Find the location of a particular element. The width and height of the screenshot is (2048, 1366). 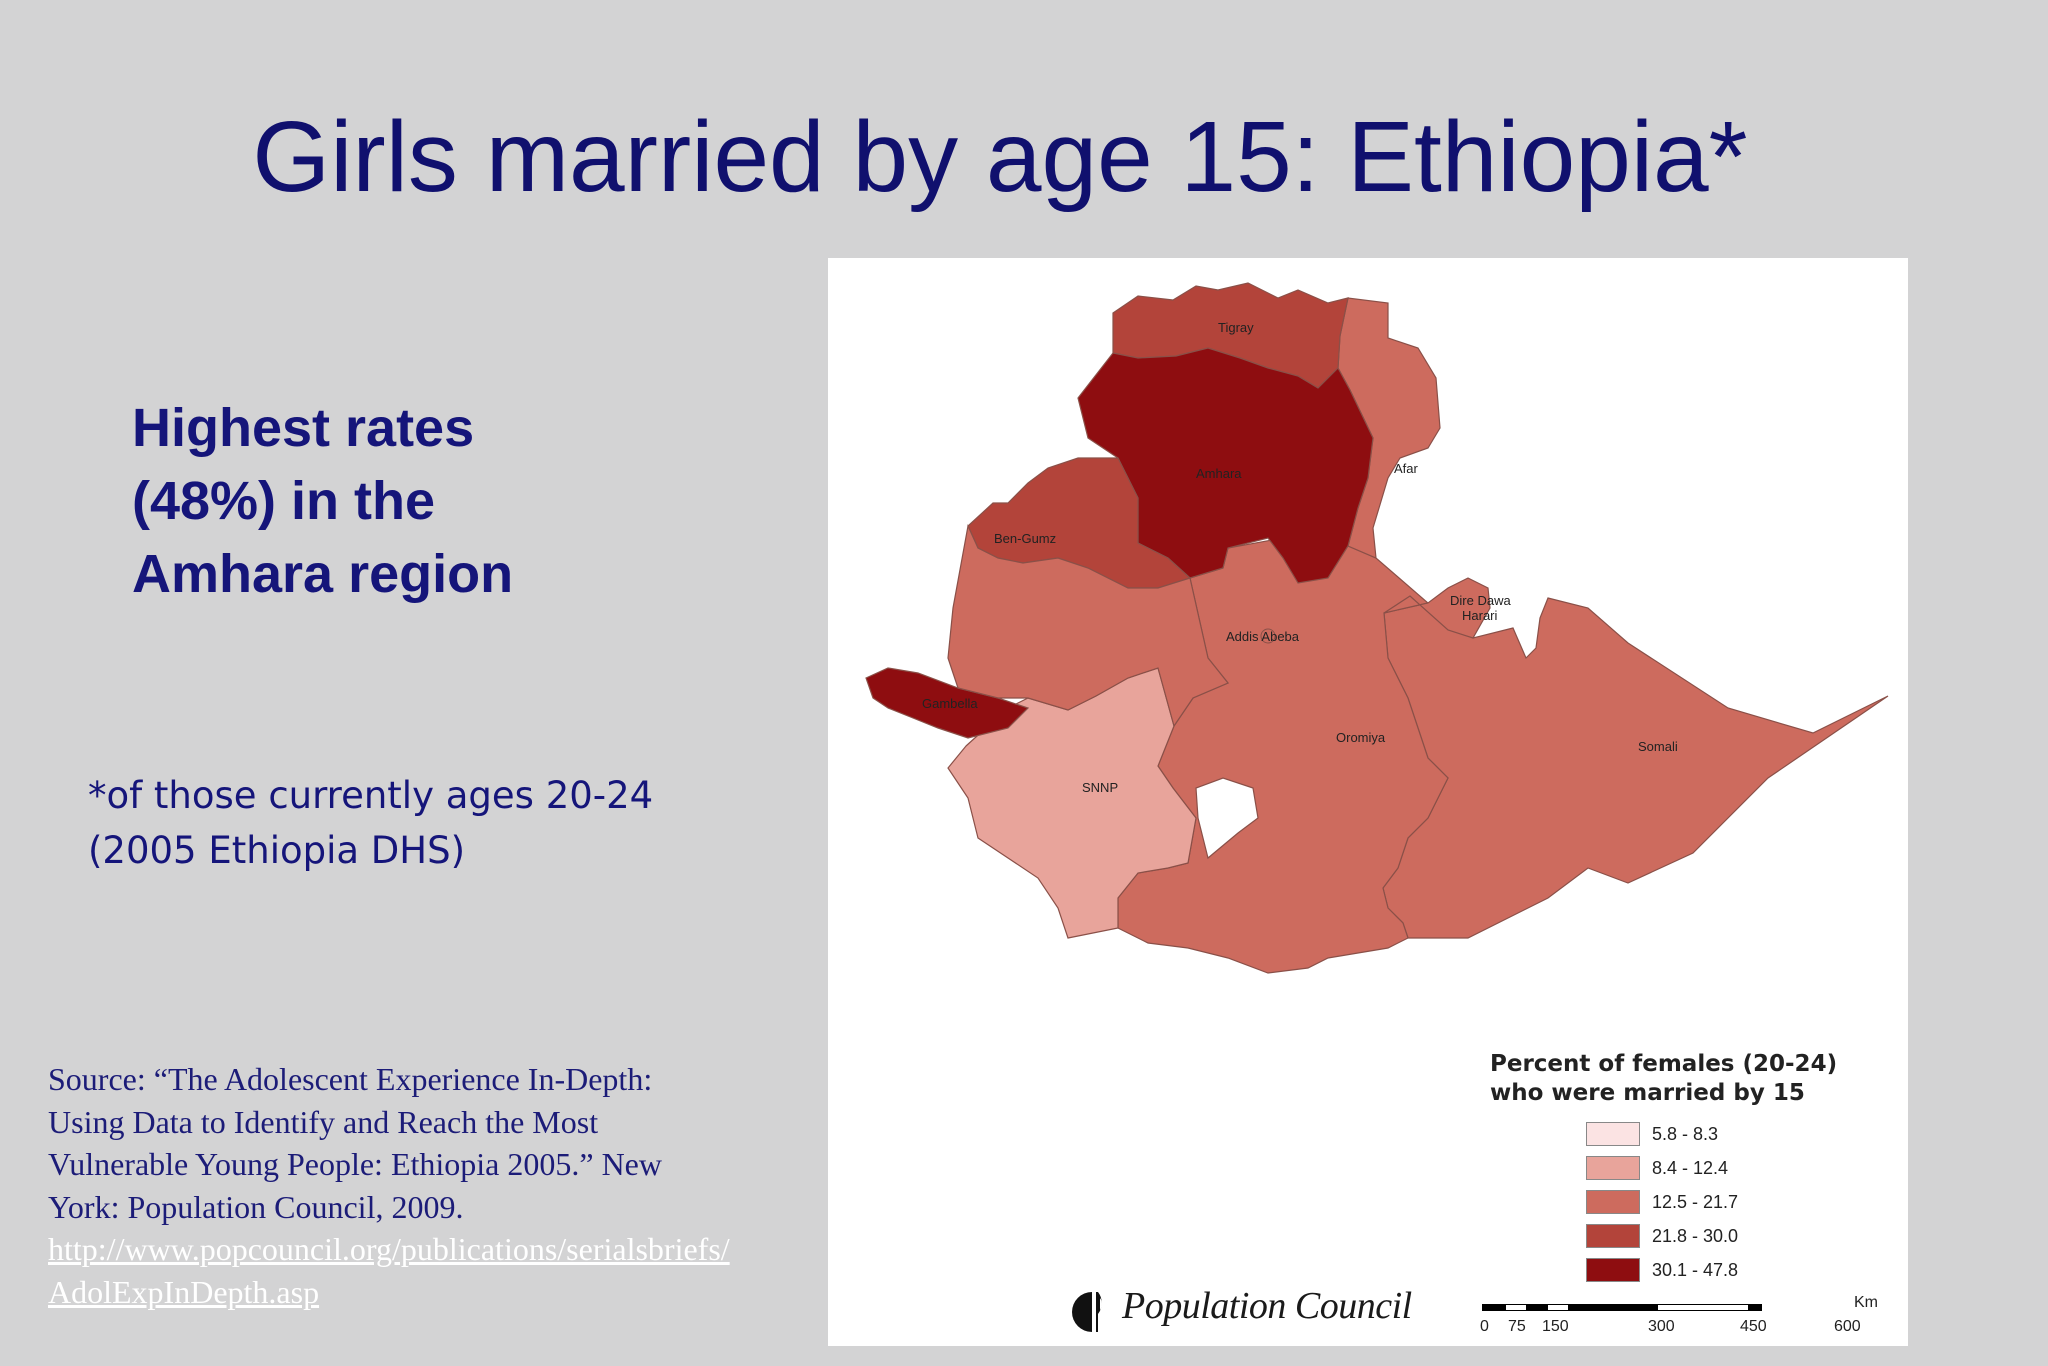

footnote-line: (2005 Ethiopia DHS) is located at coordinates (277, 850).